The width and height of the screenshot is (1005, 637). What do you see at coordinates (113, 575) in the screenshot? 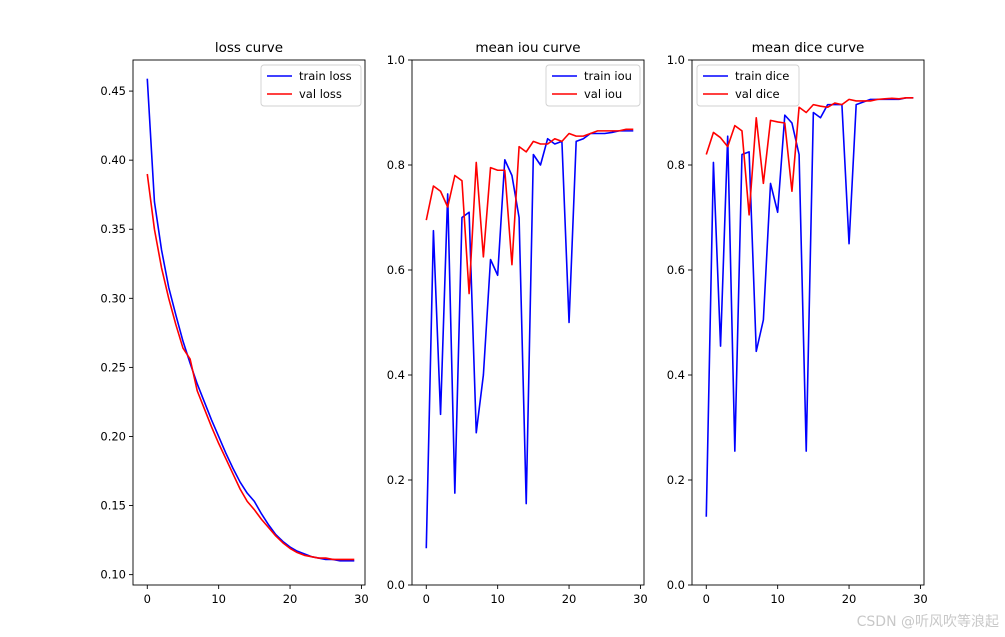
I see `y-tick-label: 0.10` at bounding box center [113, 575].